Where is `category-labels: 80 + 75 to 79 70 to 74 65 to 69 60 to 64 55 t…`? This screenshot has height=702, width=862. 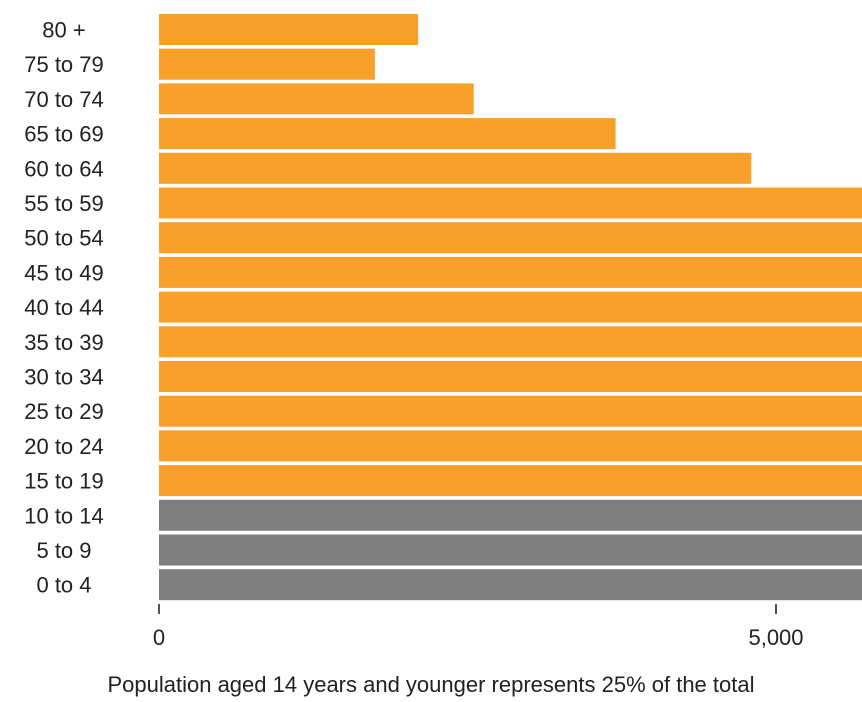
category-labels: 80 + 75 to 79 70 to 74 65 to 69 60 to 64 55 t… is located at coordinates (64, 308).